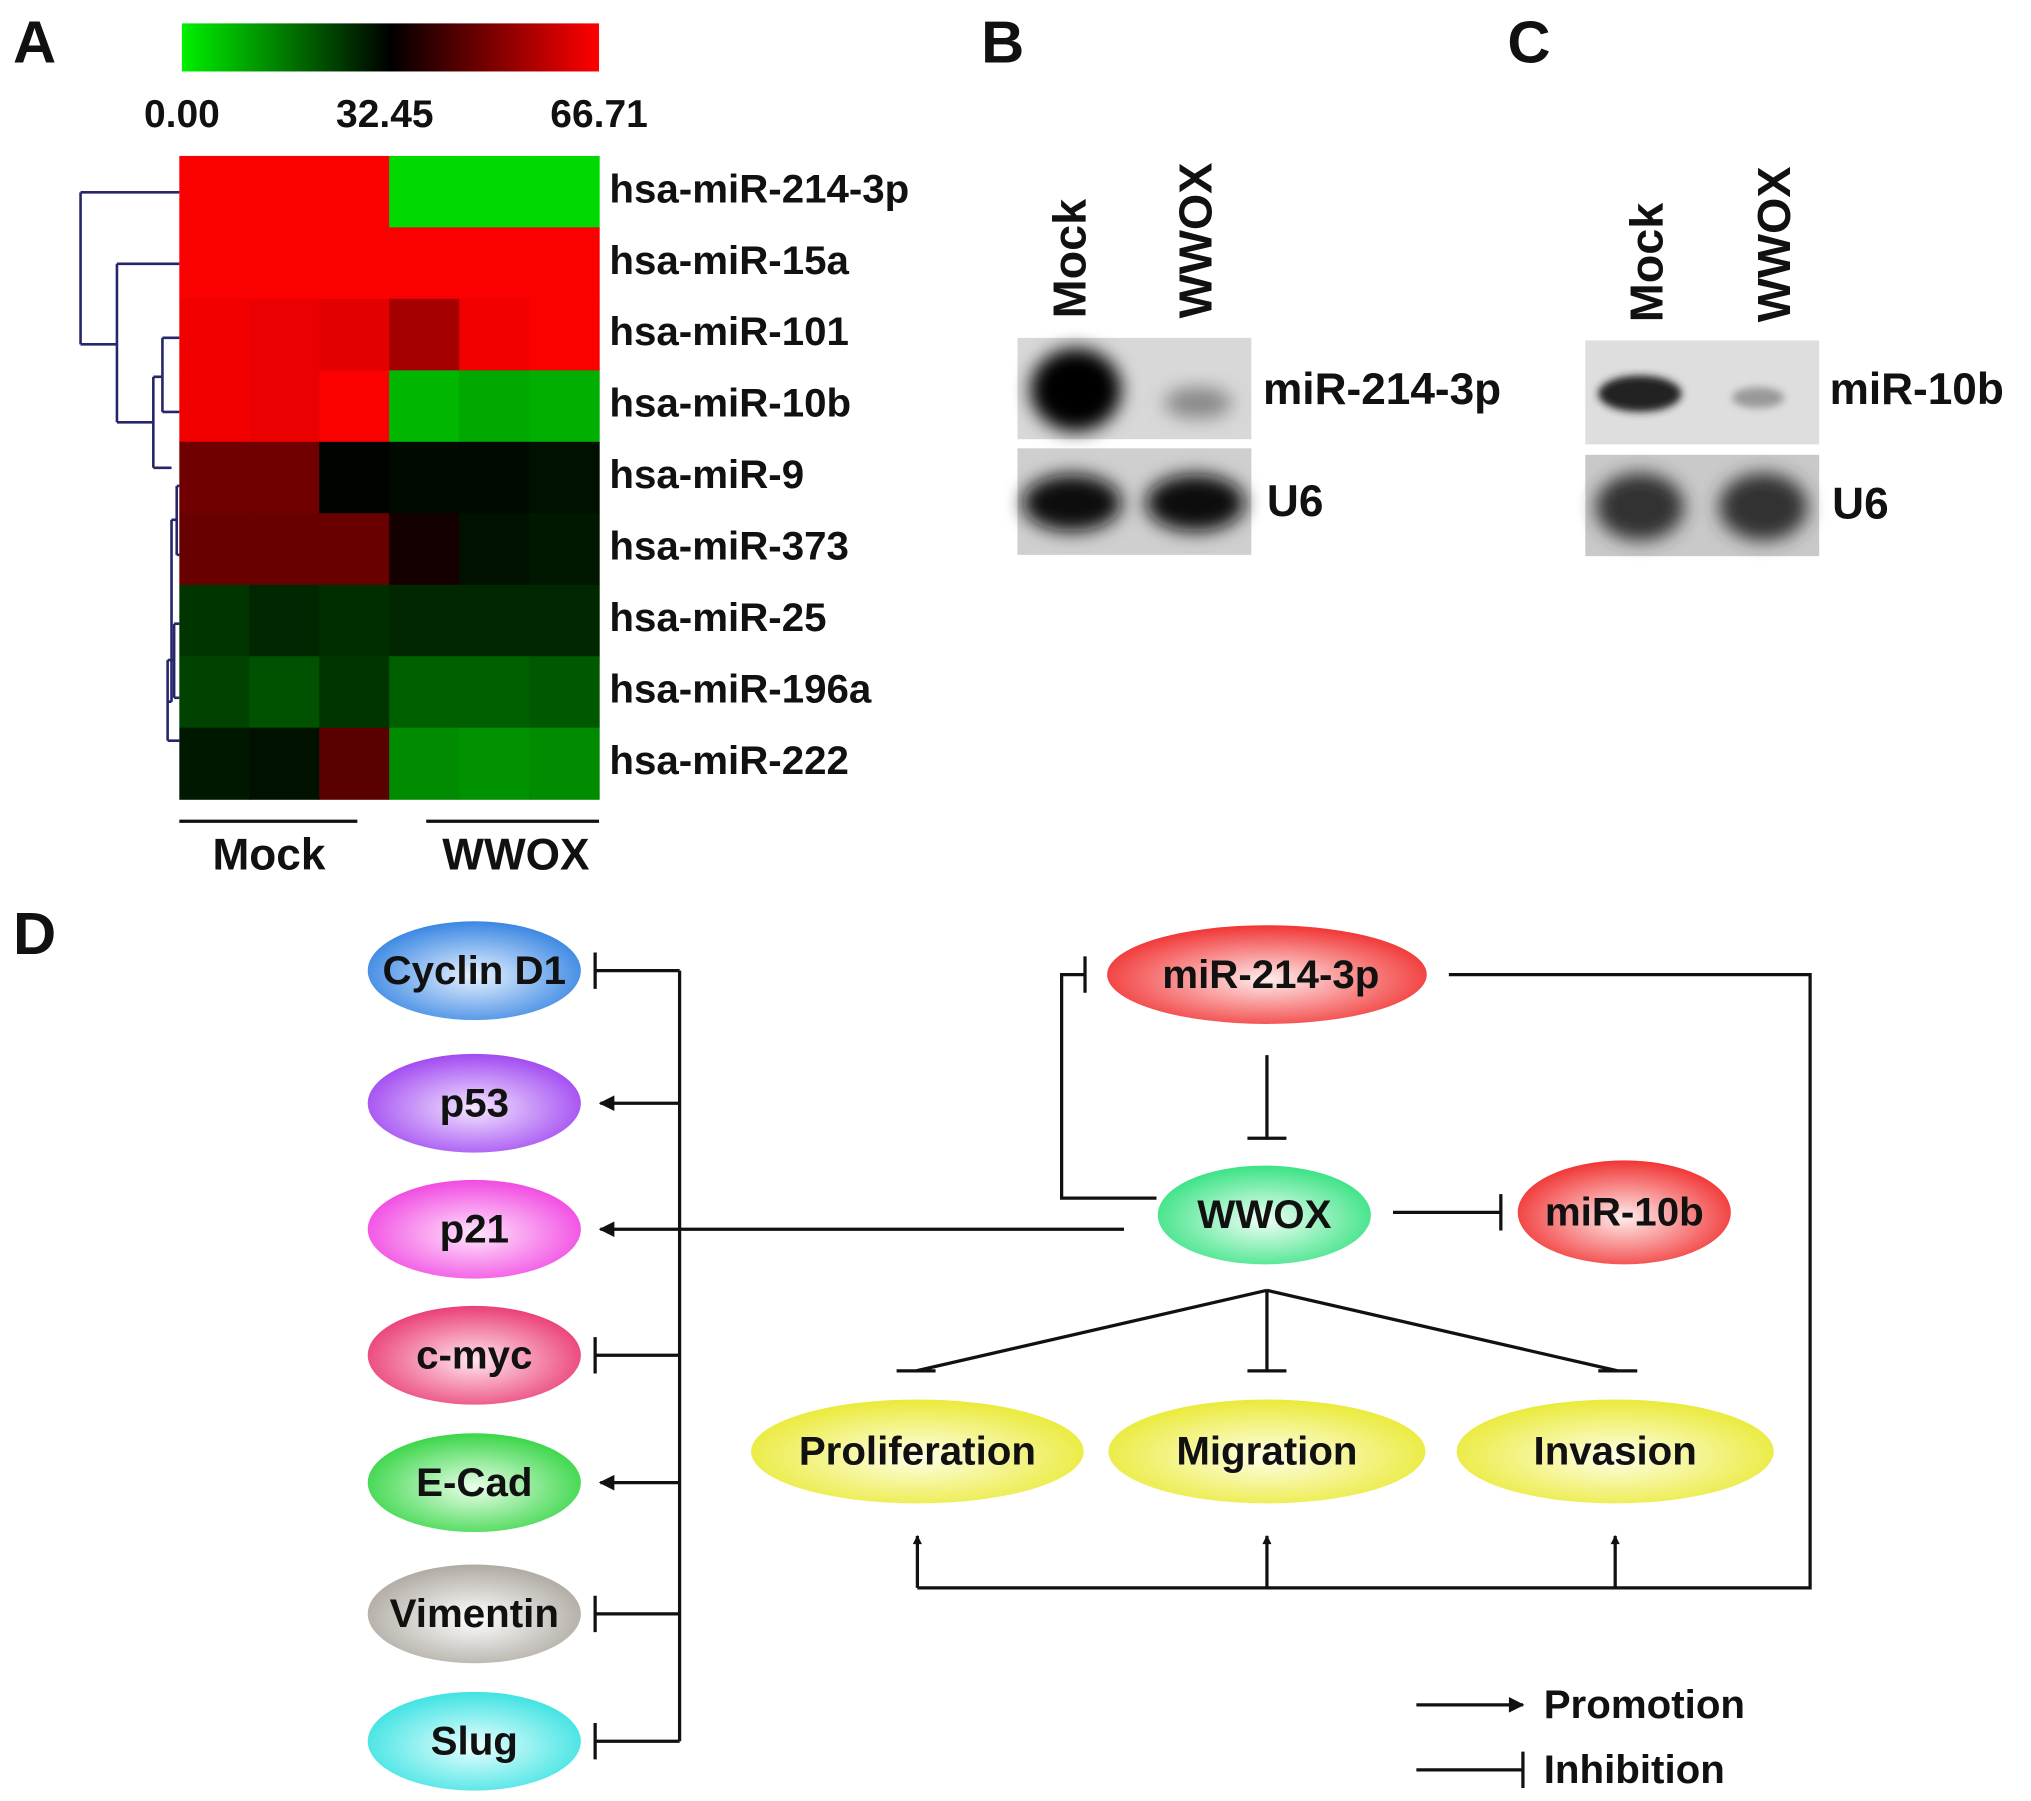  Describe the element at coordinates (1615, 1451) in the screenshot. I see `node-label: Invasion` at that location.